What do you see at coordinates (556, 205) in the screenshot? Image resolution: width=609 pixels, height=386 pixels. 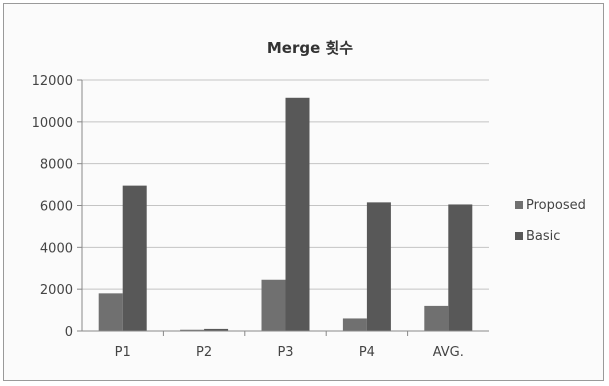 I see `legend-label-proposed: Proposed` at bounding box center [556, 205].